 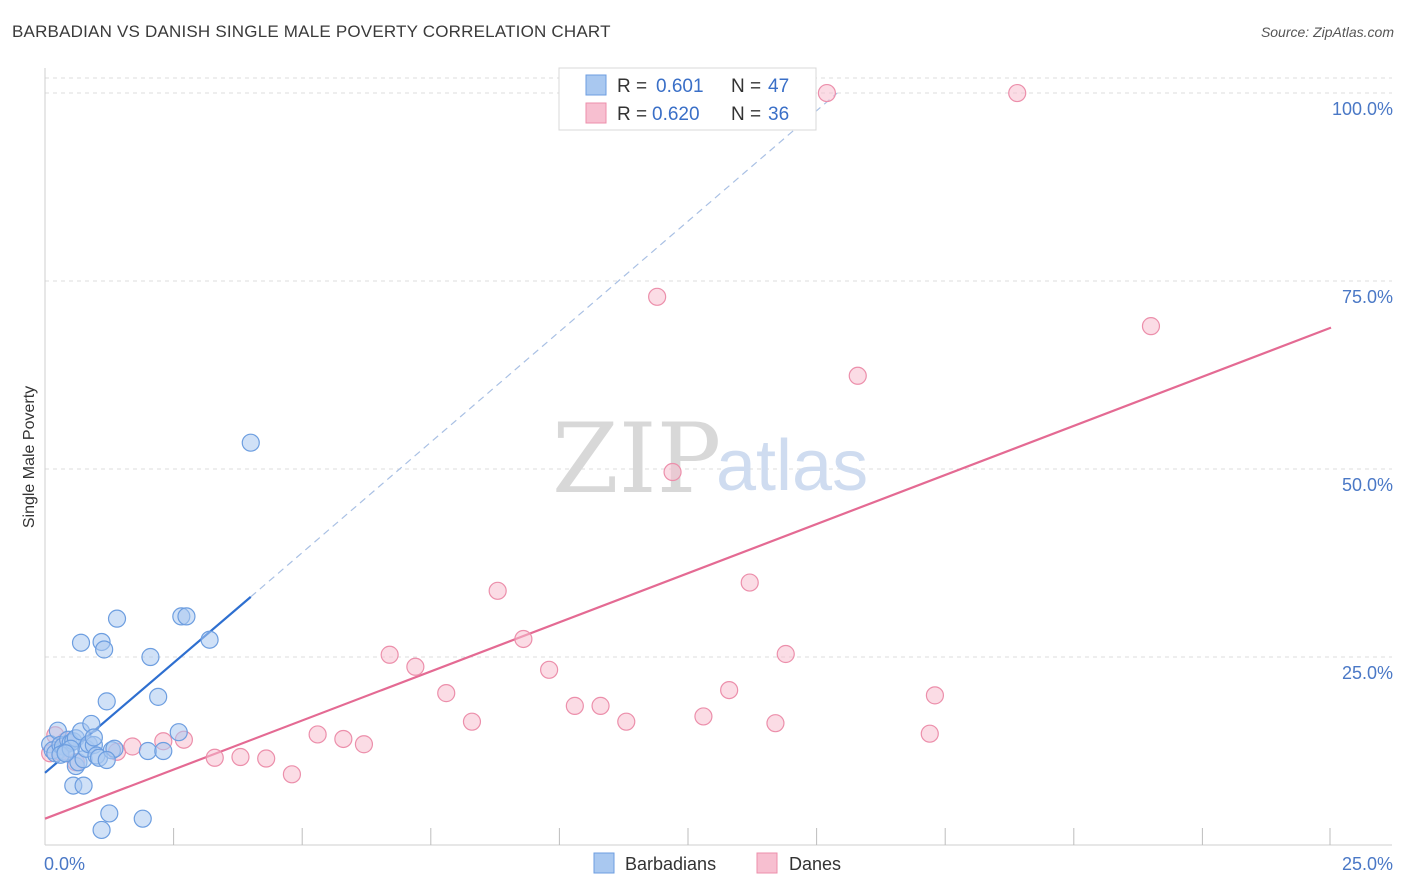 What do you see at coordinates (815, 864) in the screenshot?
I see `bottom-legend-label-danes: Danes` at bounding box center [815, 864].